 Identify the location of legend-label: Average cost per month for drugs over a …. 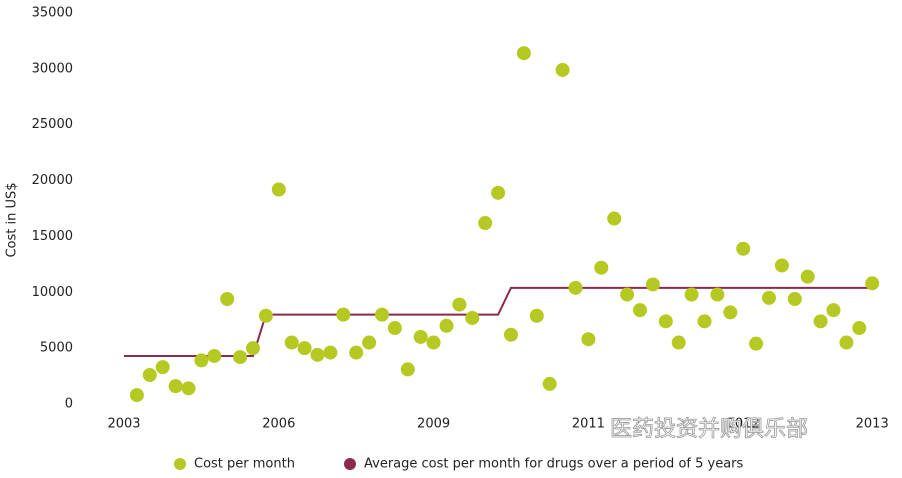
(554, 464).